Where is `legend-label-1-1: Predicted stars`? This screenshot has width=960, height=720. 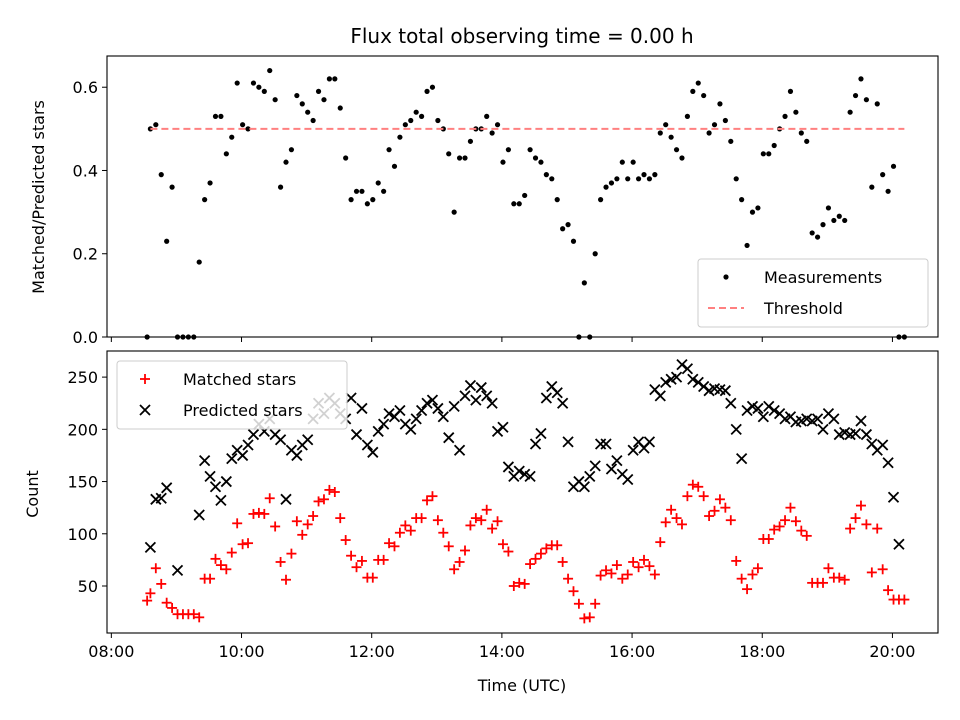
legend-label-1-1: Predicted stars is located at coordinates (243, 410).